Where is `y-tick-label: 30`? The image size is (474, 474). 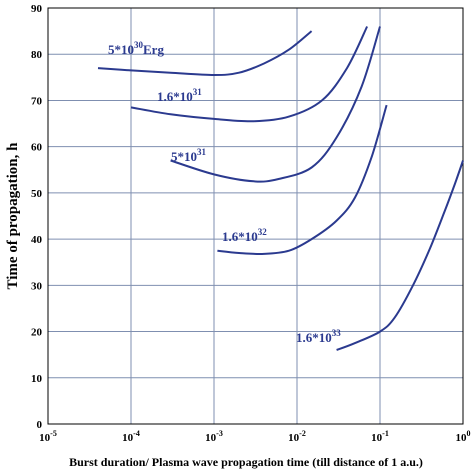 y-tick-label: 30 is located at coordinates (37, 286).